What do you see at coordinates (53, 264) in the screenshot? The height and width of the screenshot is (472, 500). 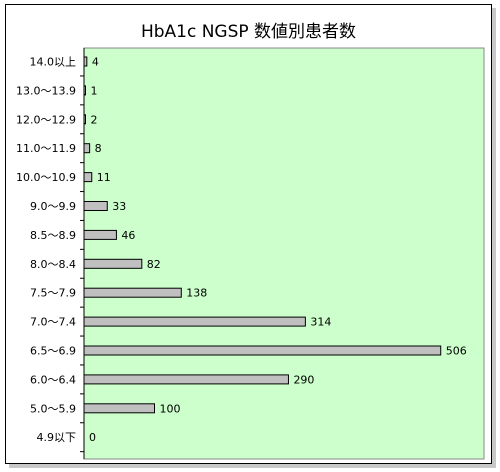 I see `category-tick-label: 8.0～8.4` at bounding box center [53, 264].